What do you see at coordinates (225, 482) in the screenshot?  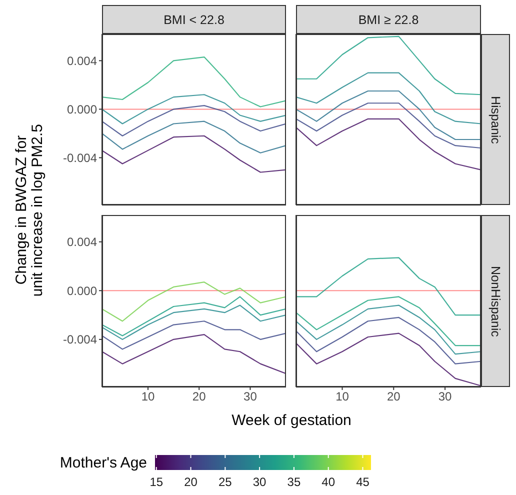 I see `color-bar-label: 25` at bounding box center [225, 482].